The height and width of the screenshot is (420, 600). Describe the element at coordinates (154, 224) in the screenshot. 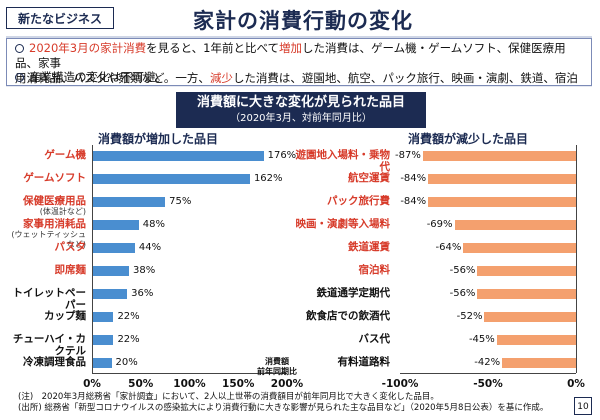

I see `increase-value-label: 48%` at that location.